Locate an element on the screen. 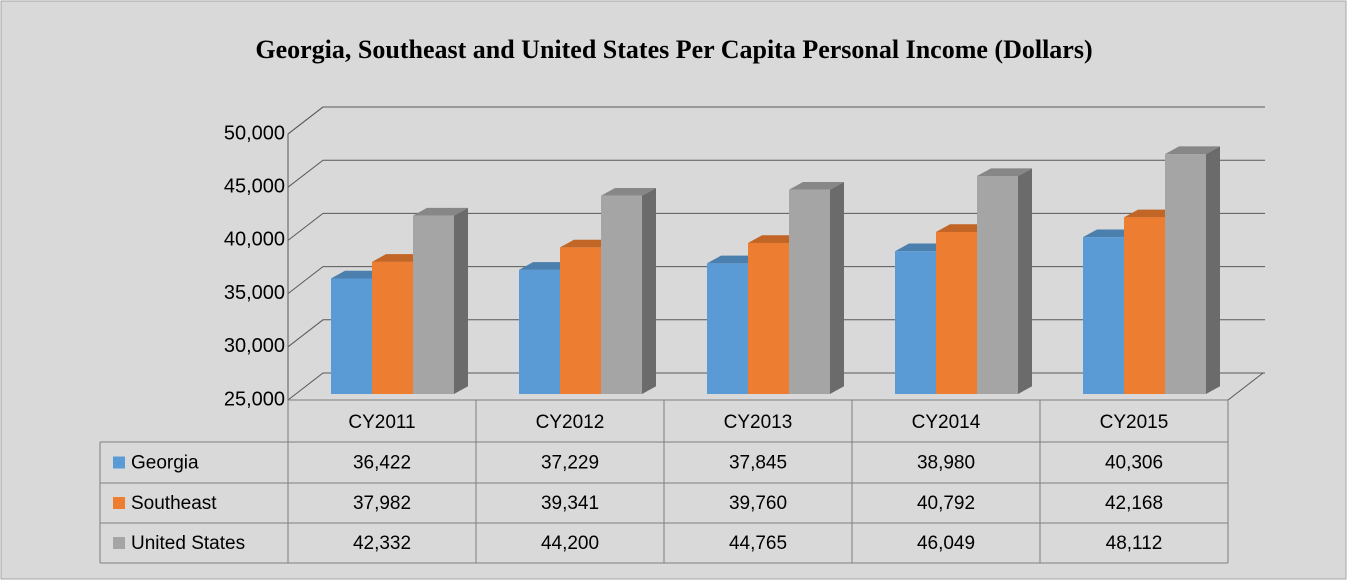 This screenshot has width=1347, height=580. y-tick-label: 25,000 is located at coordinates (254, 399).